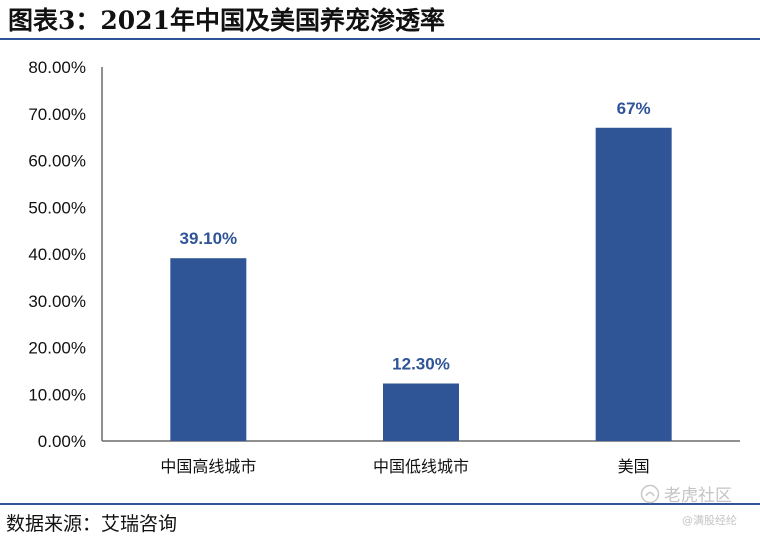 This screenshot has height=536, width=760. Describe the element at coordinates (709, 520) in the screenshot. I see `watermark-handle: @满股经纶` at that location.